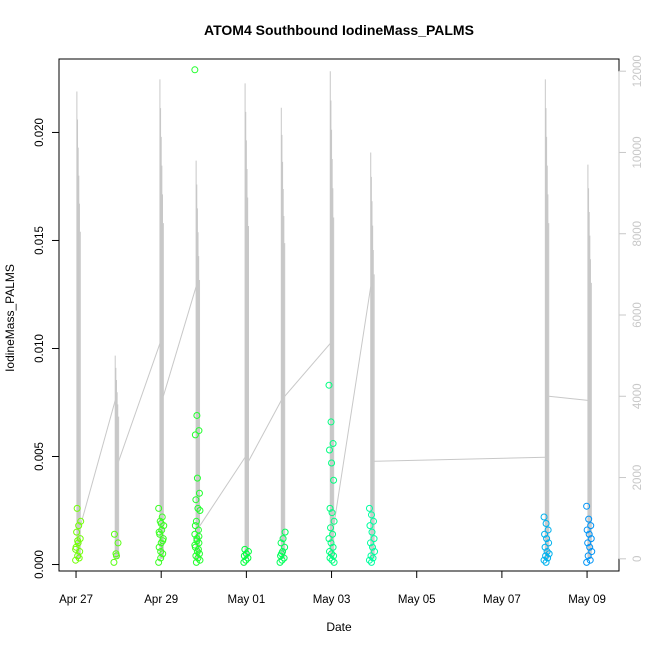 The image size is (650, 650). Describe the element at coordinates (40, 132) in the screenshot. I see `y-tick-label: 0.020` at that location.